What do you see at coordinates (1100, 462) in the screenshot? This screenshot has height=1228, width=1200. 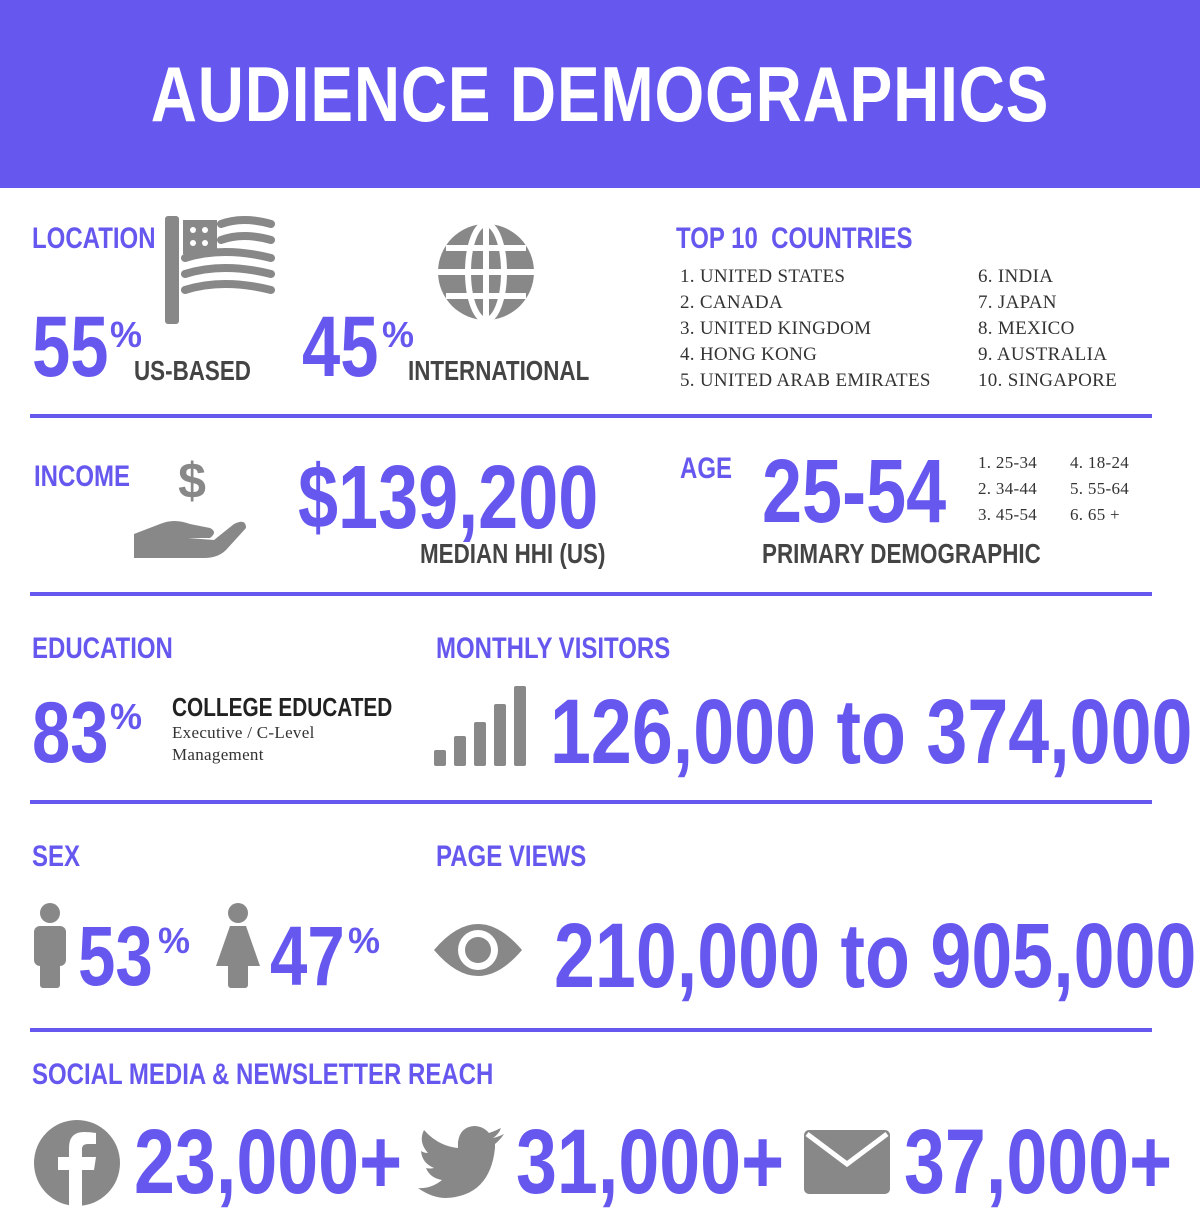 I see `list-item: 4. 18-24` at bounding box center [1100, 462].